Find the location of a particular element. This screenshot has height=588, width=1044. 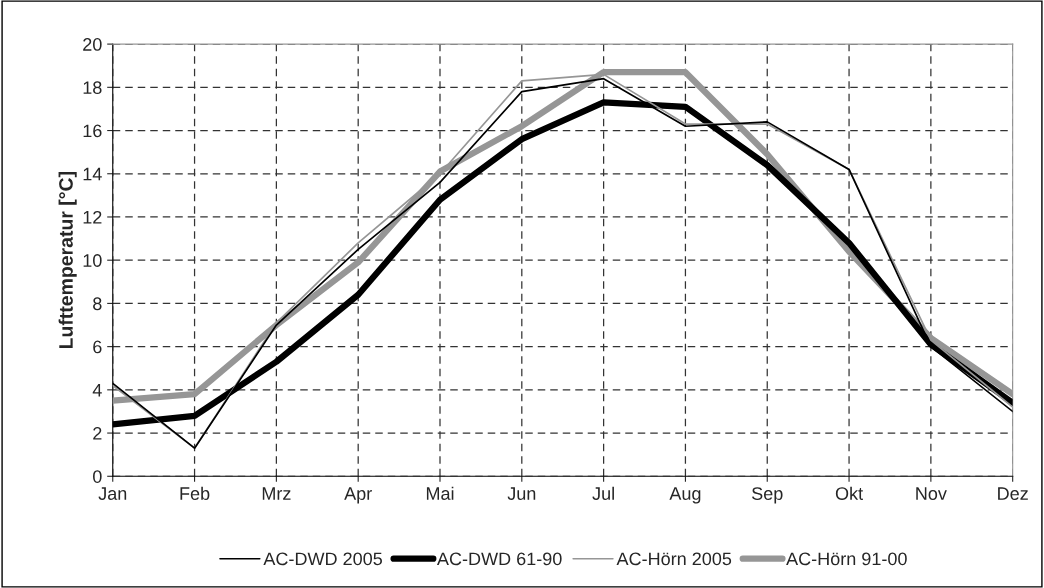

x-tick-label: Jan is located at coordinates (112, 493).